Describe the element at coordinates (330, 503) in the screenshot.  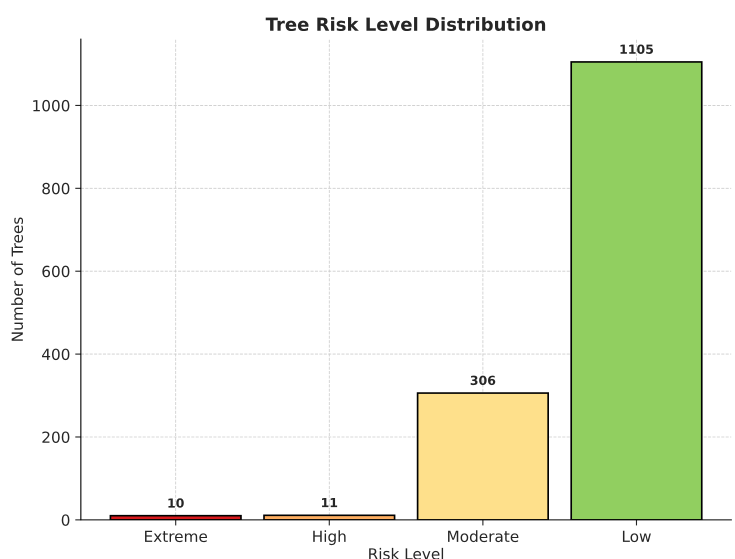
I see `data-label: 11` at that location.